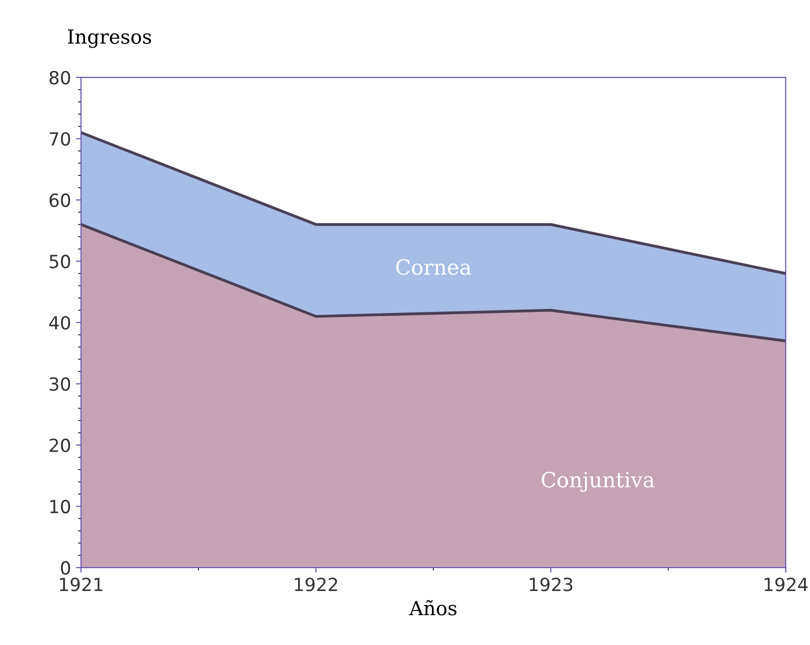 This screenshot has height=645, width=810. I want to click on y-tick-label: 0, so click(65, 568).